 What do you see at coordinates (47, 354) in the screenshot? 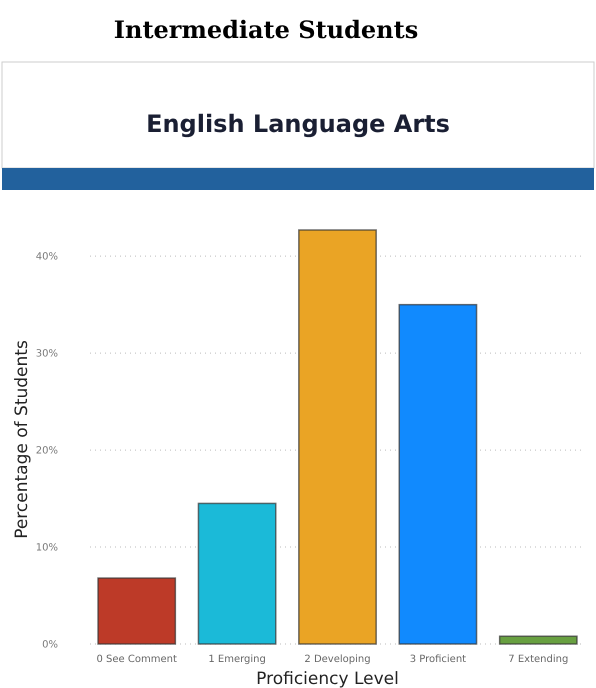
I see `y-tick-label: 30%` at bounding box center [47, 354].